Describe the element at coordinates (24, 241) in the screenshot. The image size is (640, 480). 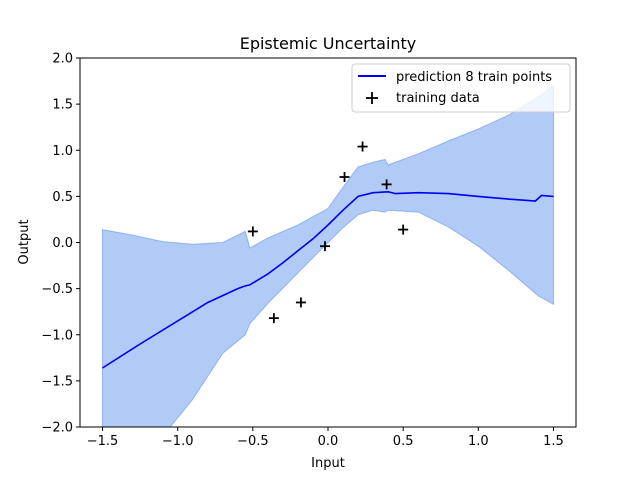
I see `y-axis-label: Output` at that location.